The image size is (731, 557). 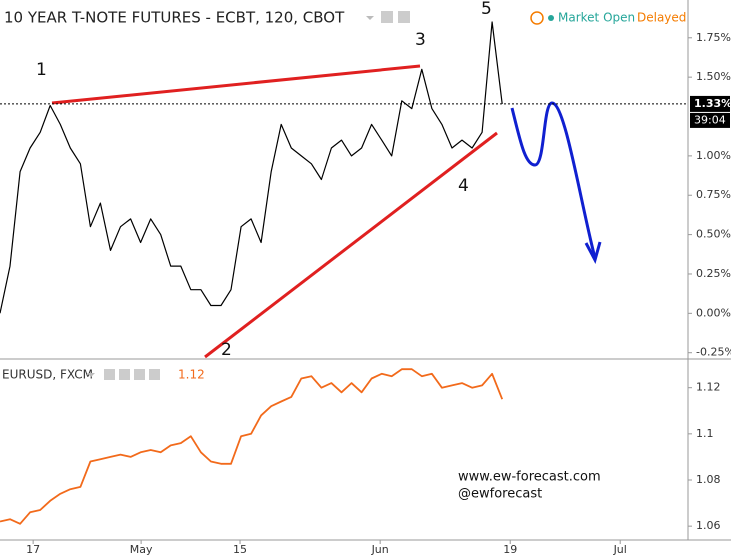 What do you see at coordinates (708, 525) in the screenshot?
I see `y-tick-label: 1.06` at bounding box center [708, 525].